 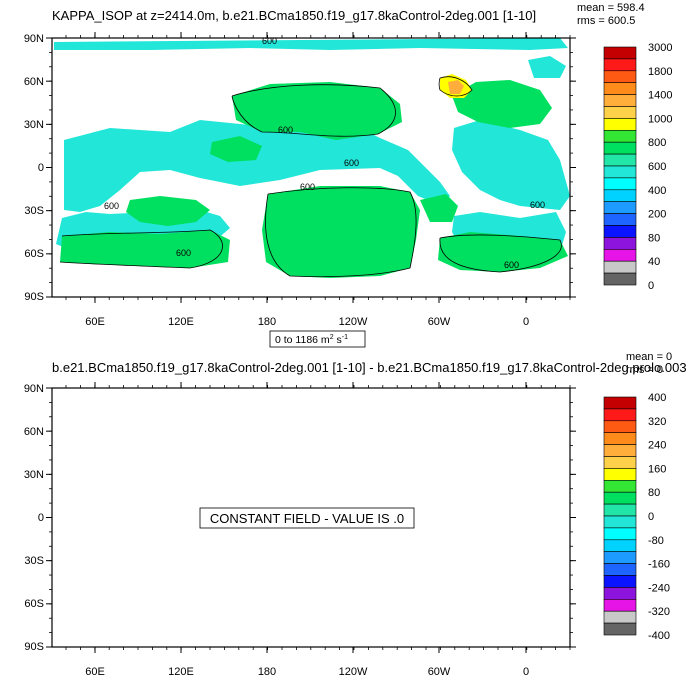 I want to click on constant-field-box: CONSTANT FIELD - VALUE IS .0, so click(x=307, y=518).